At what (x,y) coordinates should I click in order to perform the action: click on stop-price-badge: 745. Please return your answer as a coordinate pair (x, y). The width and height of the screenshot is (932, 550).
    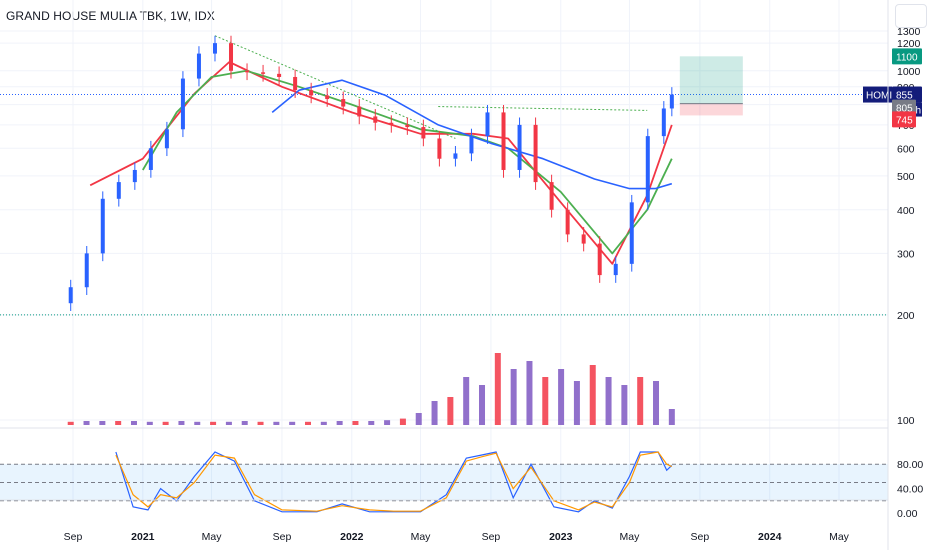
    Looking at the image, I should click on (904, 120).